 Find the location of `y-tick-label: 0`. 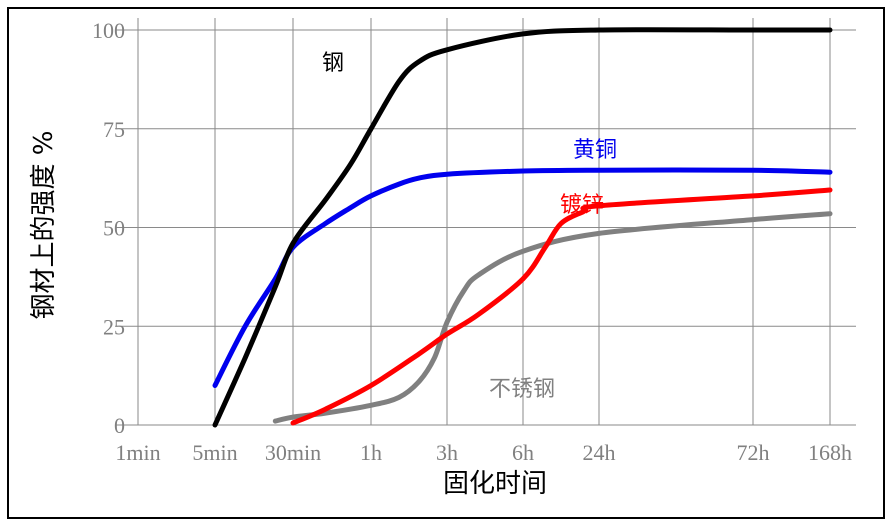

y-tick-label: 0 is located at coordinates (119, 425).